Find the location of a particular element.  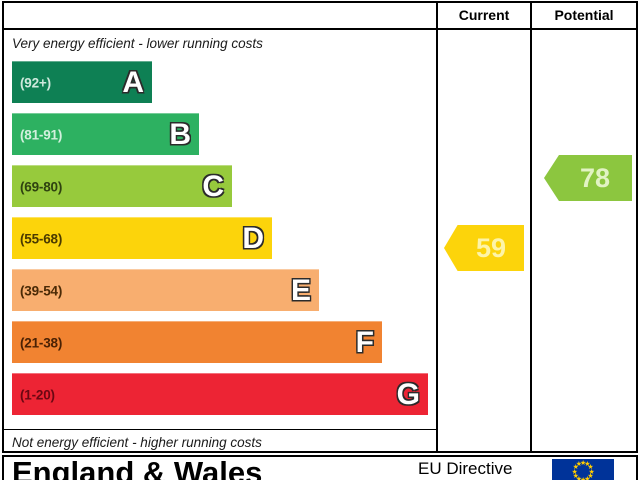

band-bar-f: (21-38) F is located at coordinates (197, 342).